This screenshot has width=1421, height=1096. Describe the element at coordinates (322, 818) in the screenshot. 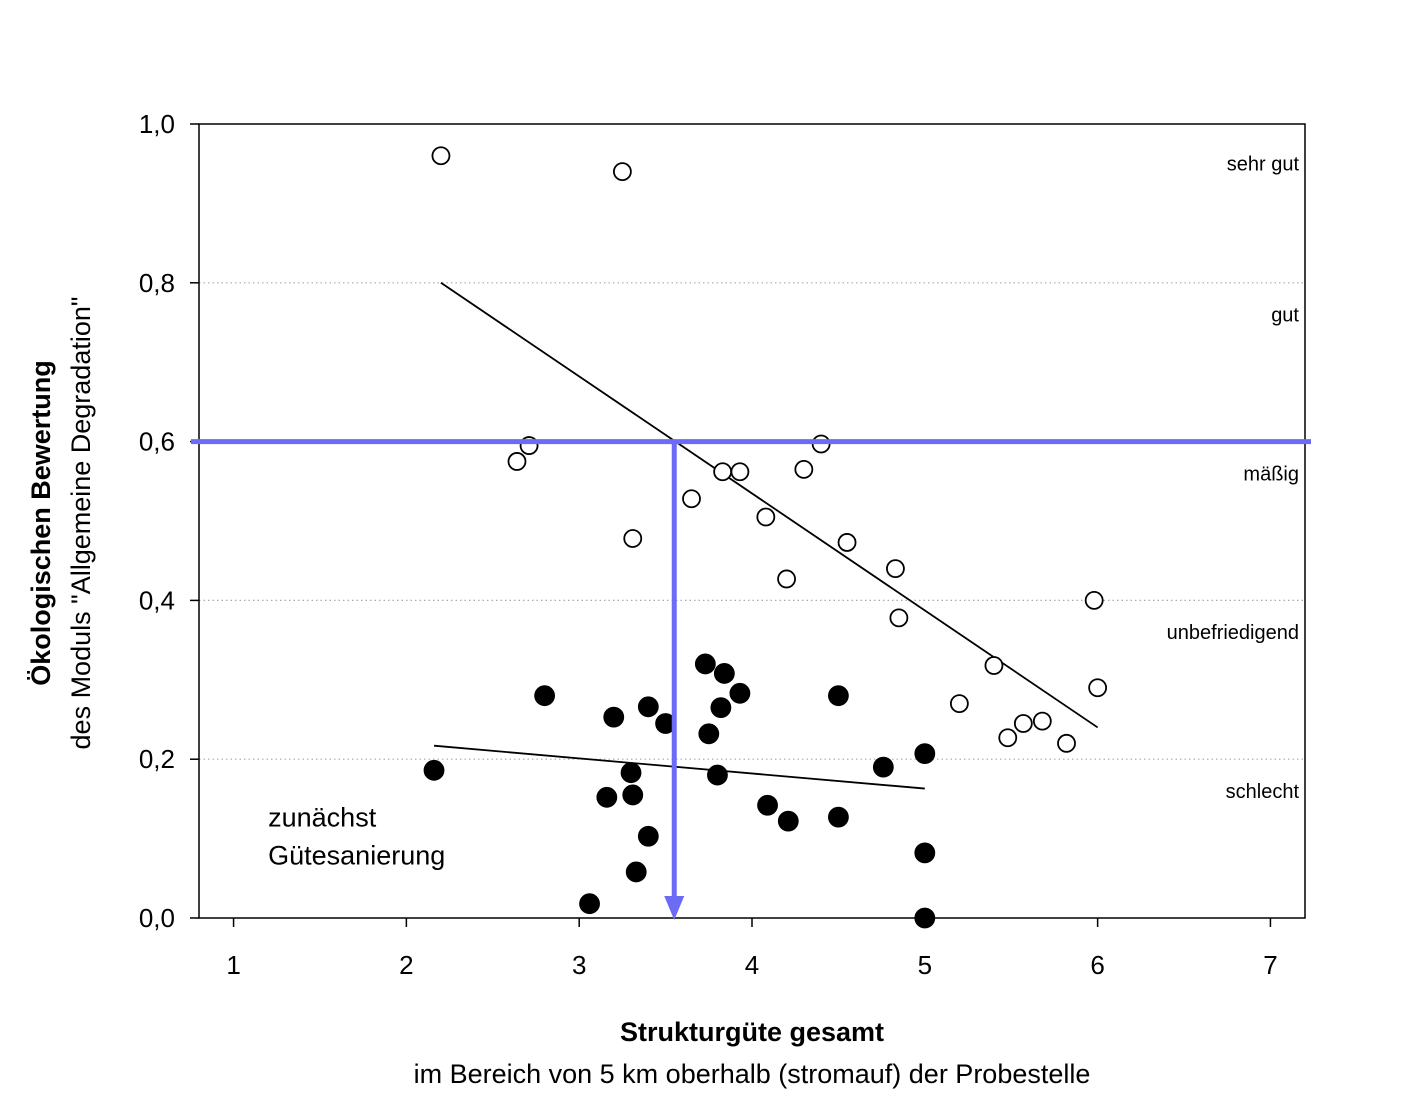

I see `annotation-line-1: zunächst` at that location.